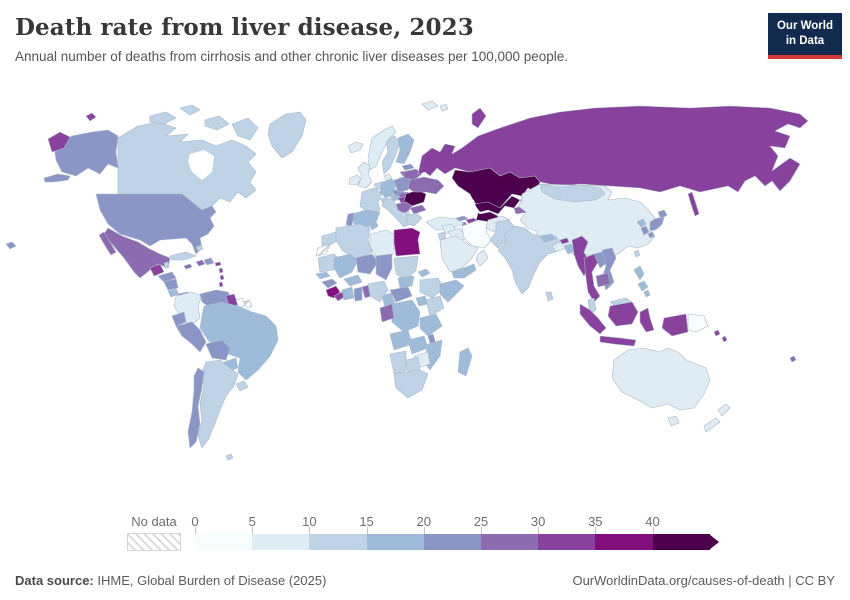 This screenshot has height=600, width=850. I want to click on country-portugal, so click(350, 219).